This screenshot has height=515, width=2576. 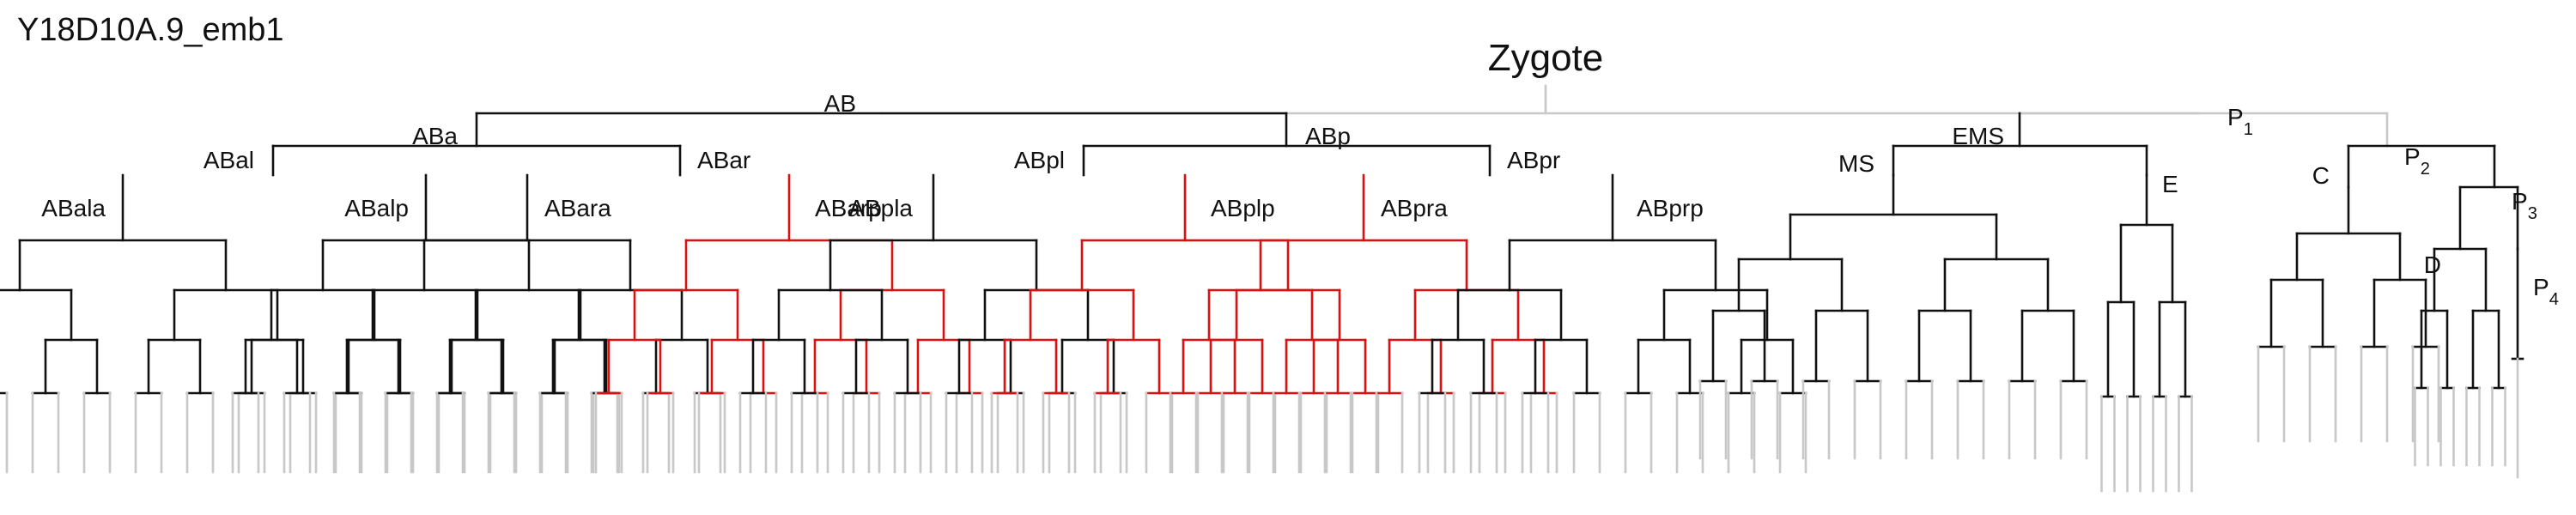 What do you see at coordinates (435, 136) in the screenshot?
I see `node-label-aba: ABa` at bounding box center [435, 136].